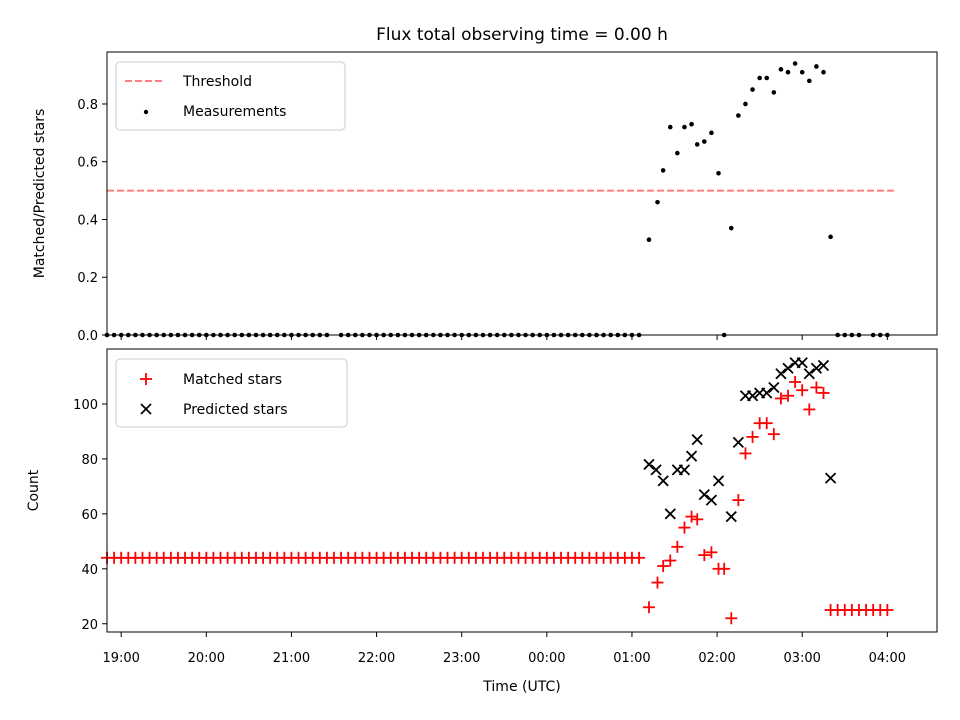 The image size is (960, 720). I want to click on x-tick-label: 01:00, so click(631, 658).